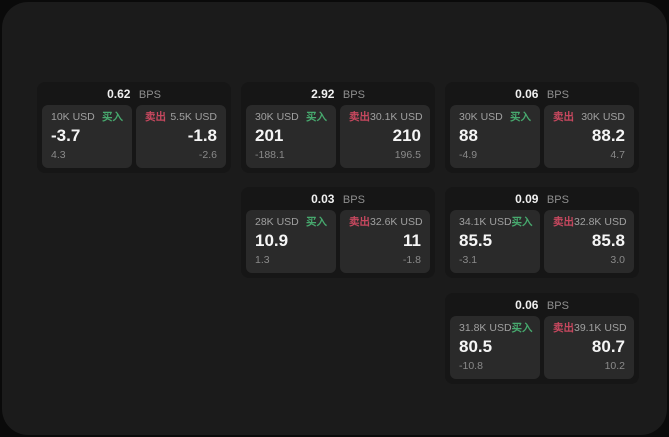 Image resolution: width=669 pixels, height=437 pixels. I want to click on buy-price: 88, so click(468, 135).